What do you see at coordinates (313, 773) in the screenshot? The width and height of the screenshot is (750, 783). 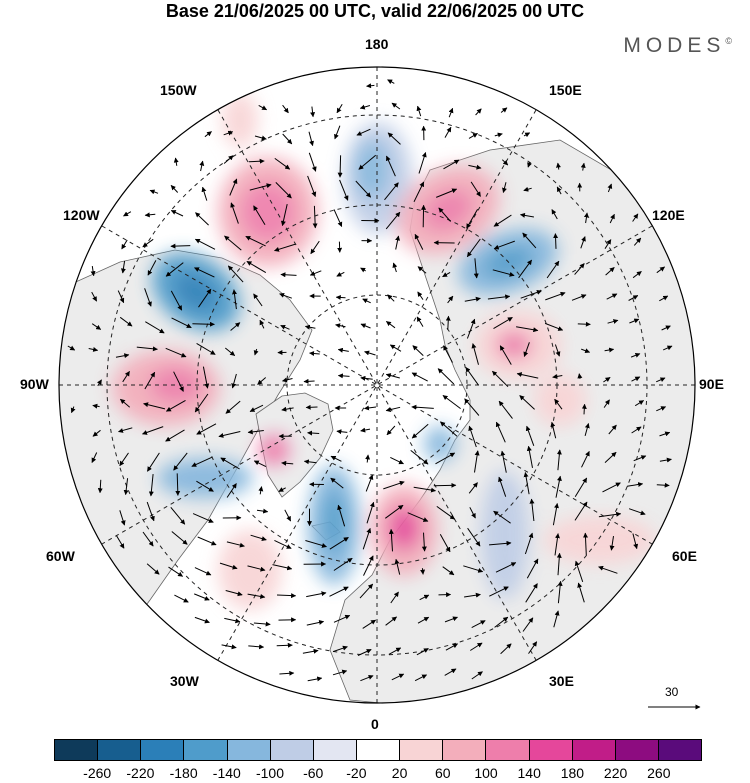 I see `colorbar-tick-label: -60` at bounding box center [313, 773].